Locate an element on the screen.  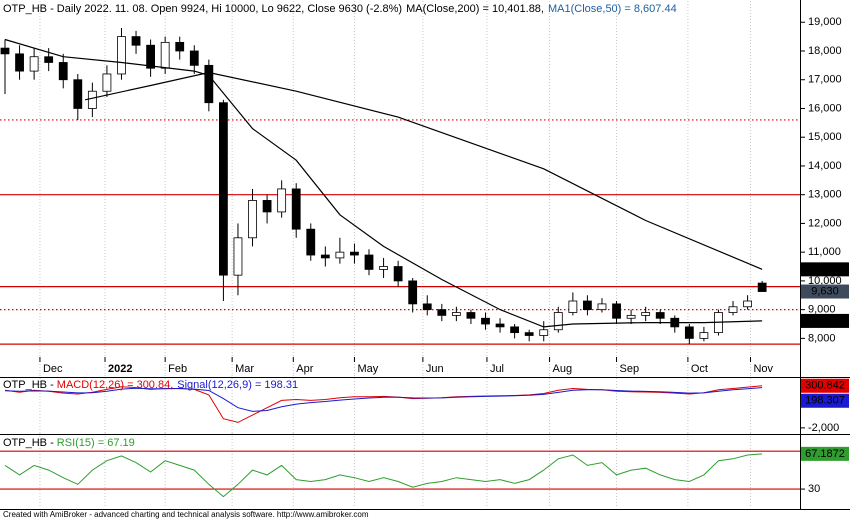
last-value-label: 9,630 is located at coordinates (825, 291).